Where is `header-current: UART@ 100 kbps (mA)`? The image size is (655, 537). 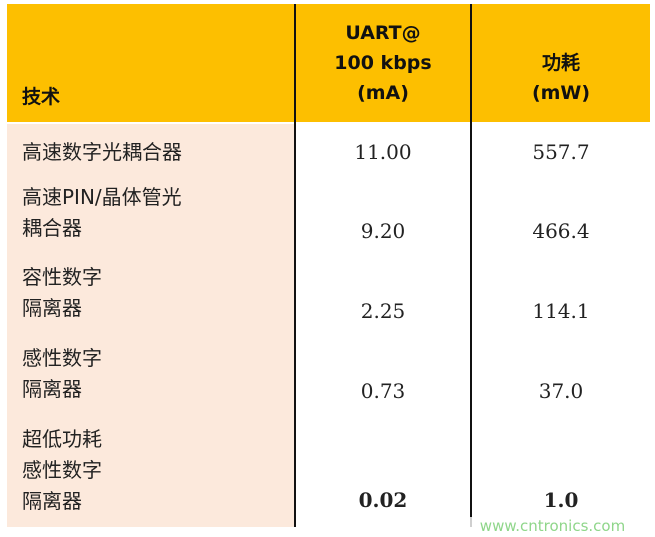
header-current: UART@ 100 kbps (mA) is located at coordinates (383, 63).